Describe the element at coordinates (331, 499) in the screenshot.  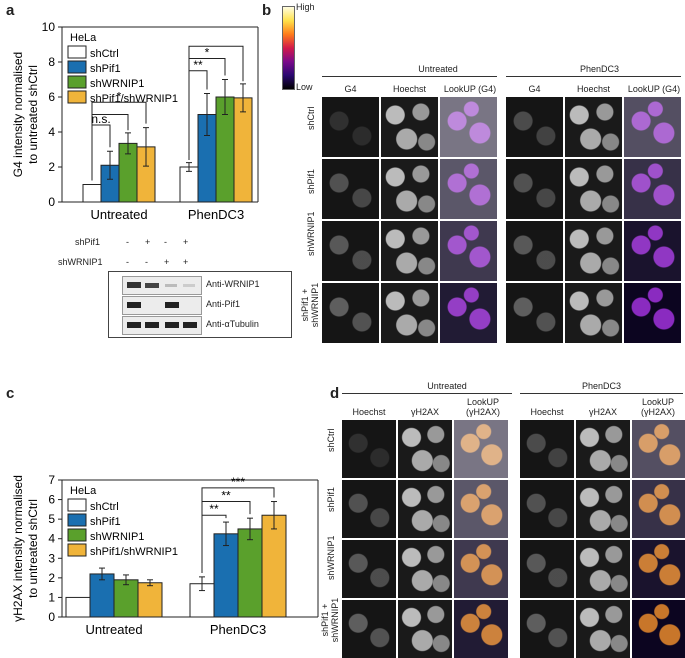
I see `d-row-label: shPif1` at that location.